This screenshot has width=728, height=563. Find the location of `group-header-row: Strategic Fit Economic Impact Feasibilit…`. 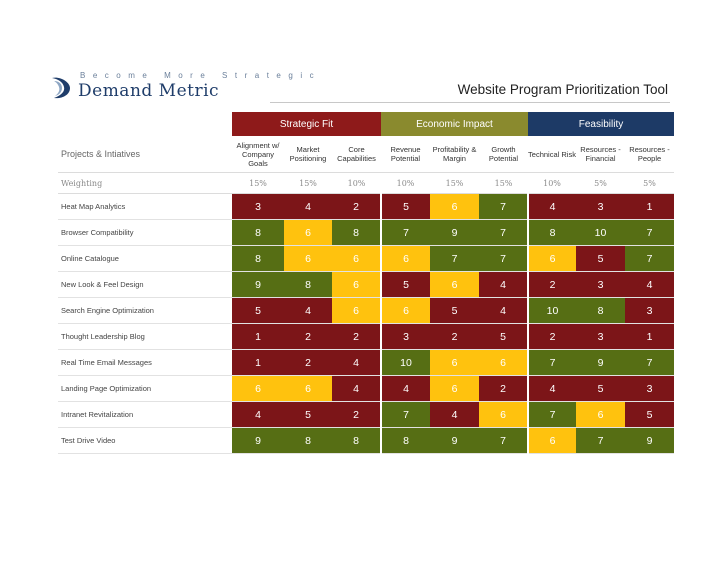

group-header-row: Strategic Fit Economic Impact Feasibilit… is located at coordinates (366, 124).